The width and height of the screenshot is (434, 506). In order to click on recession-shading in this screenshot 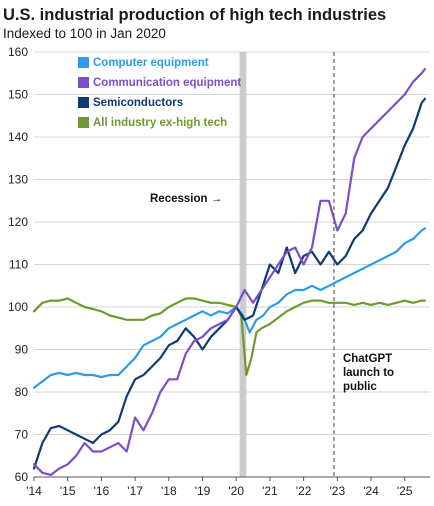, I will do `click(243, 264)`.